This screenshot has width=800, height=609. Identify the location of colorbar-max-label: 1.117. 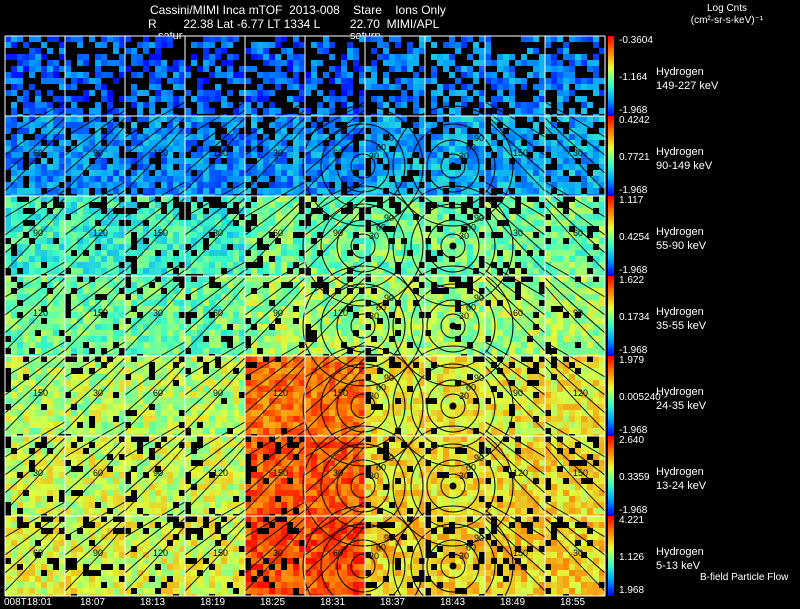
(631, 200).